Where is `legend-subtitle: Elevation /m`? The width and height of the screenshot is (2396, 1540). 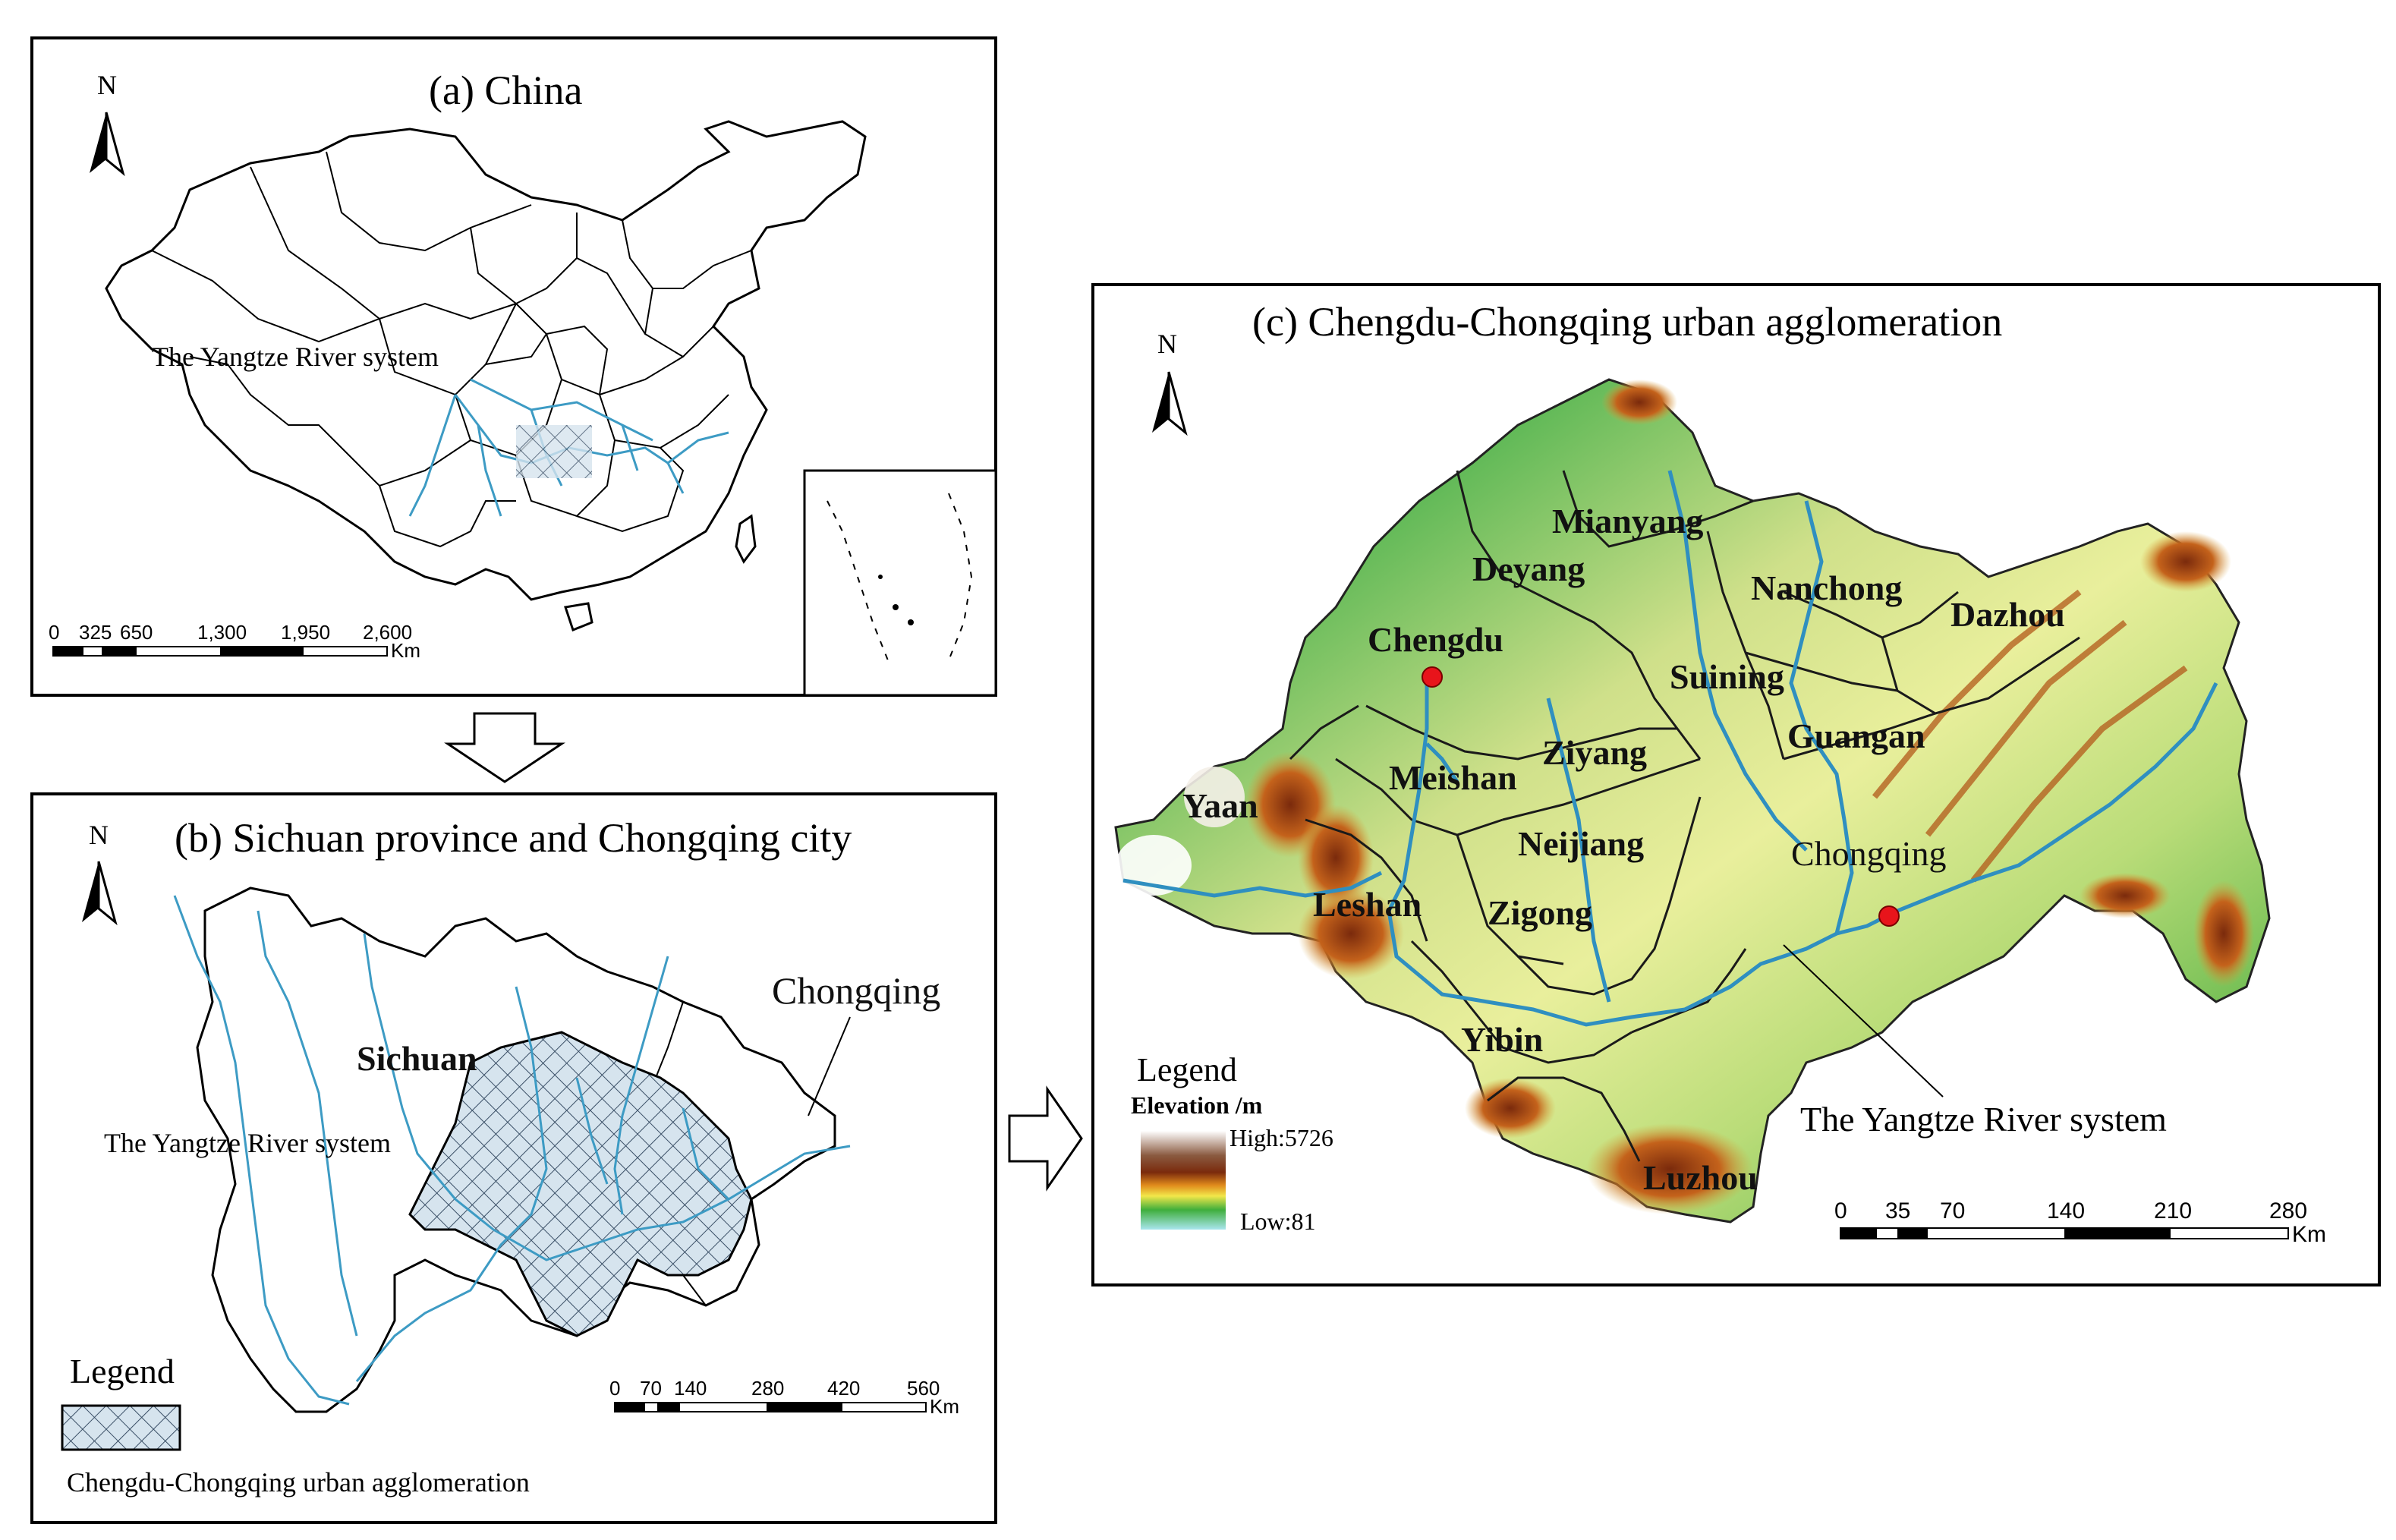 legend-subtitle: Elevation /m is located at coordinates (1197, 1105).